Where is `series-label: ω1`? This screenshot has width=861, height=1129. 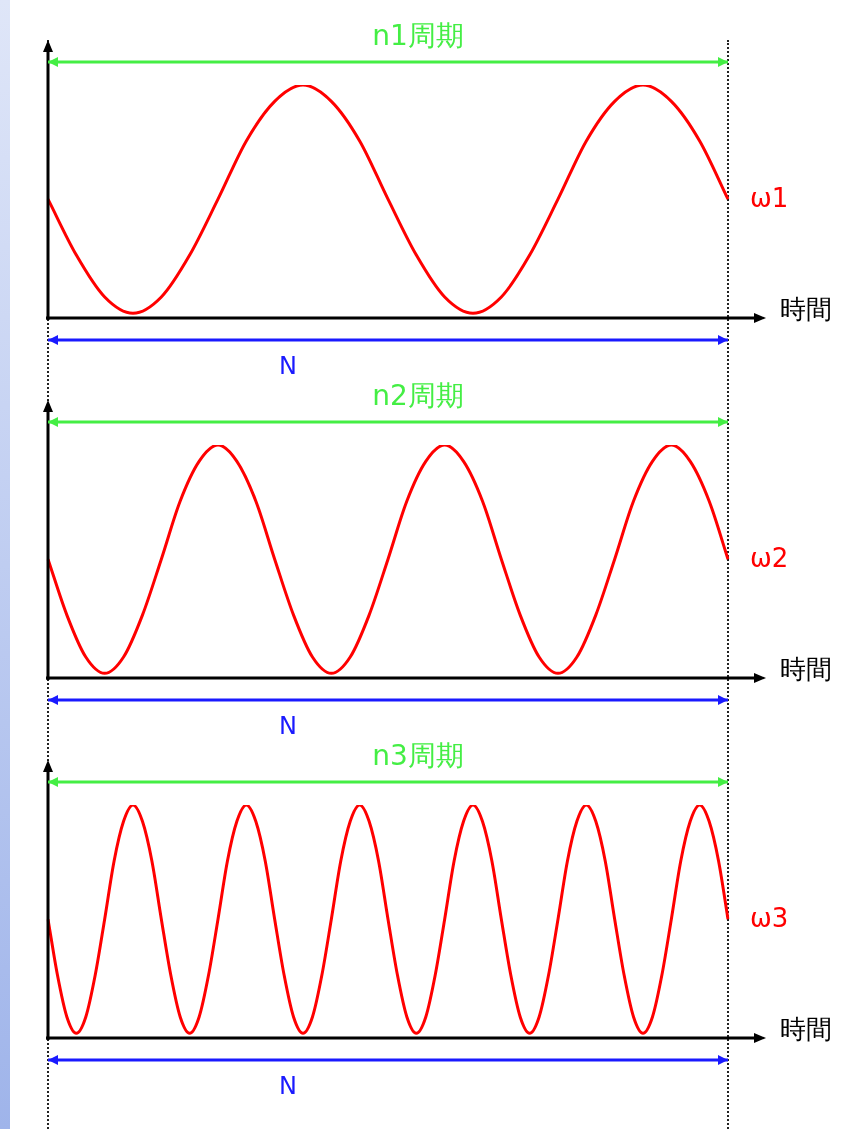
series-label: ω1 is located at coordinates (769, 198).